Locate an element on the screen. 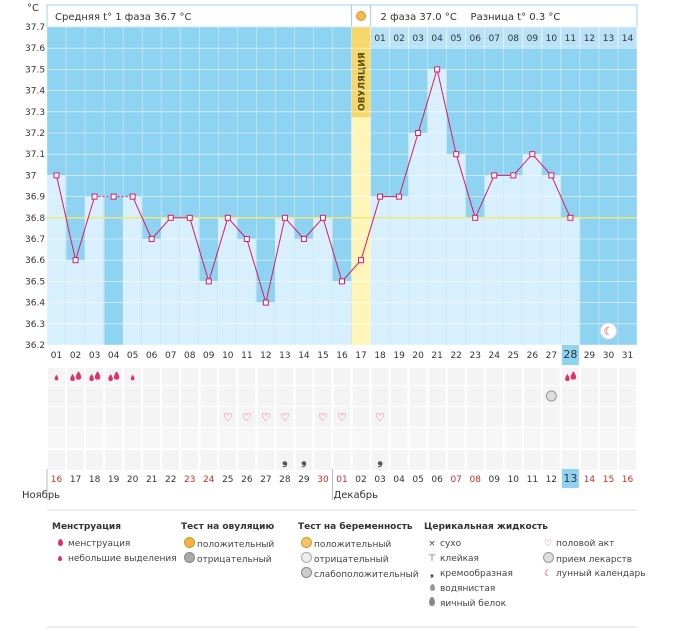 This screenshot has width=675, height=629. menstruation-drop-icon is located at coordinates (567, 377).